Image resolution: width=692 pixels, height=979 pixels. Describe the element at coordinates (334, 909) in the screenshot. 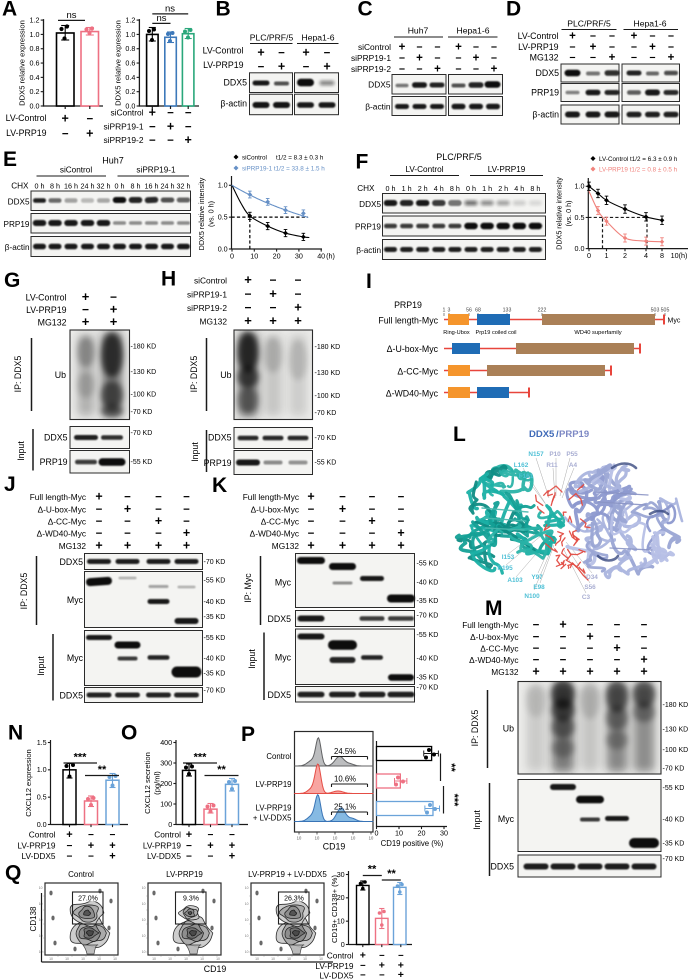

I see `svg-text: CD19+ CD138+ (%)` at that location.